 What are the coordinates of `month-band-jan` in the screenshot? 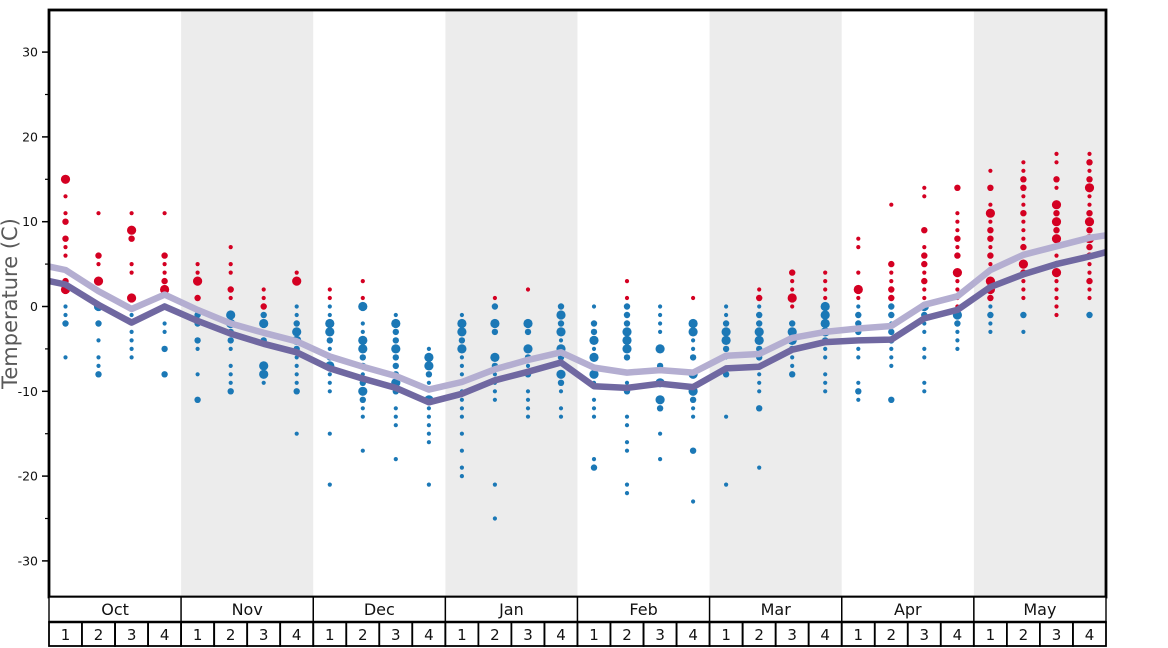 It's located at (511, 303).